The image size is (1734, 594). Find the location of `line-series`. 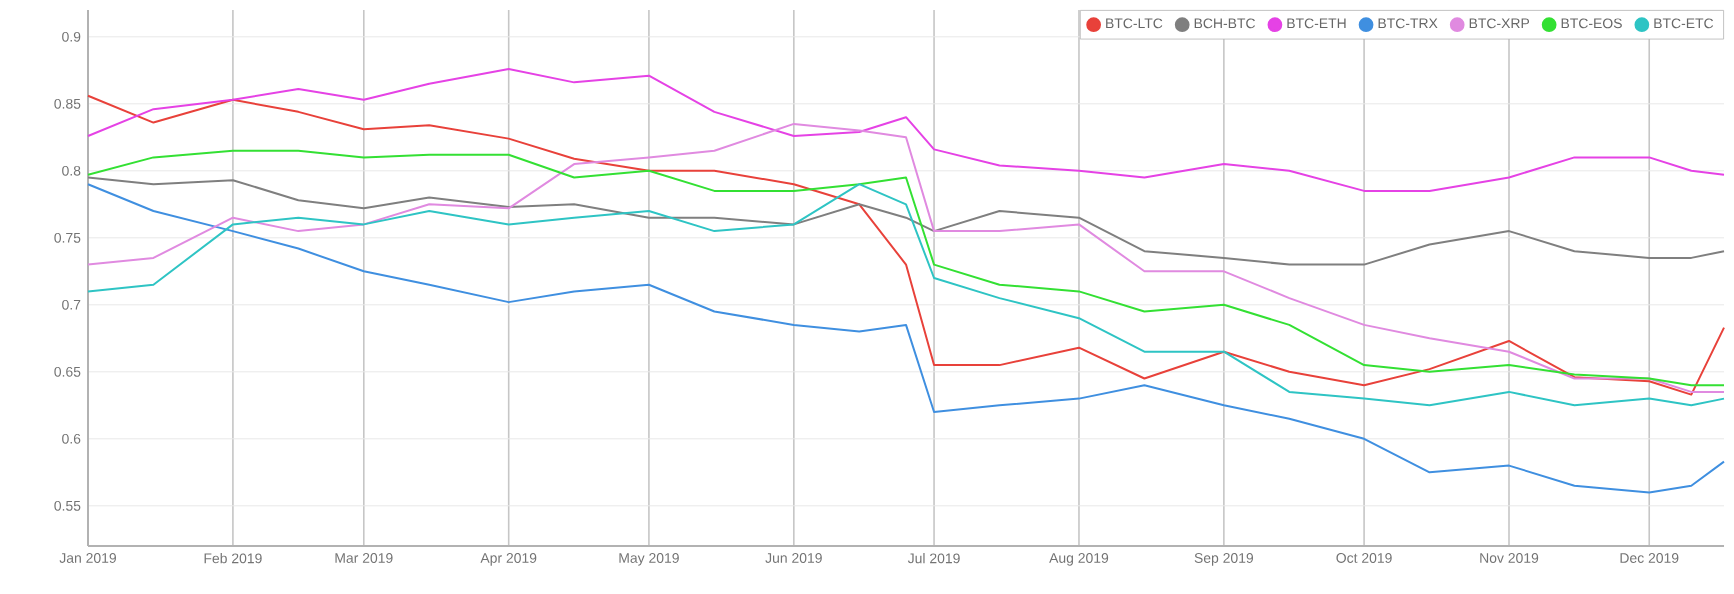

line-series is located at coordinates (906, 221).